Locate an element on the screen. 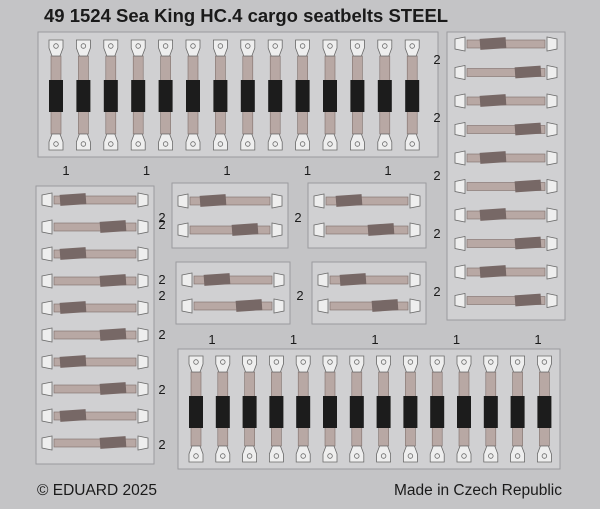 This screenshot has width=600, height=509. panel-right-column is located at coordinates (506, 176).